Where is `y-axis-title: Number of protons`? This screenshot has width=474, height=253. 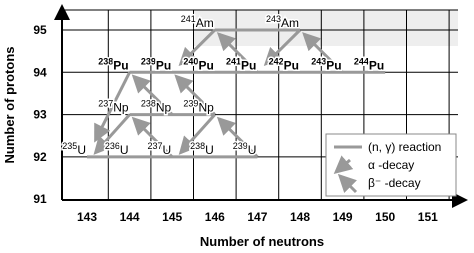 y-axis-title: Number of protons is located at coordinates (9, 105).